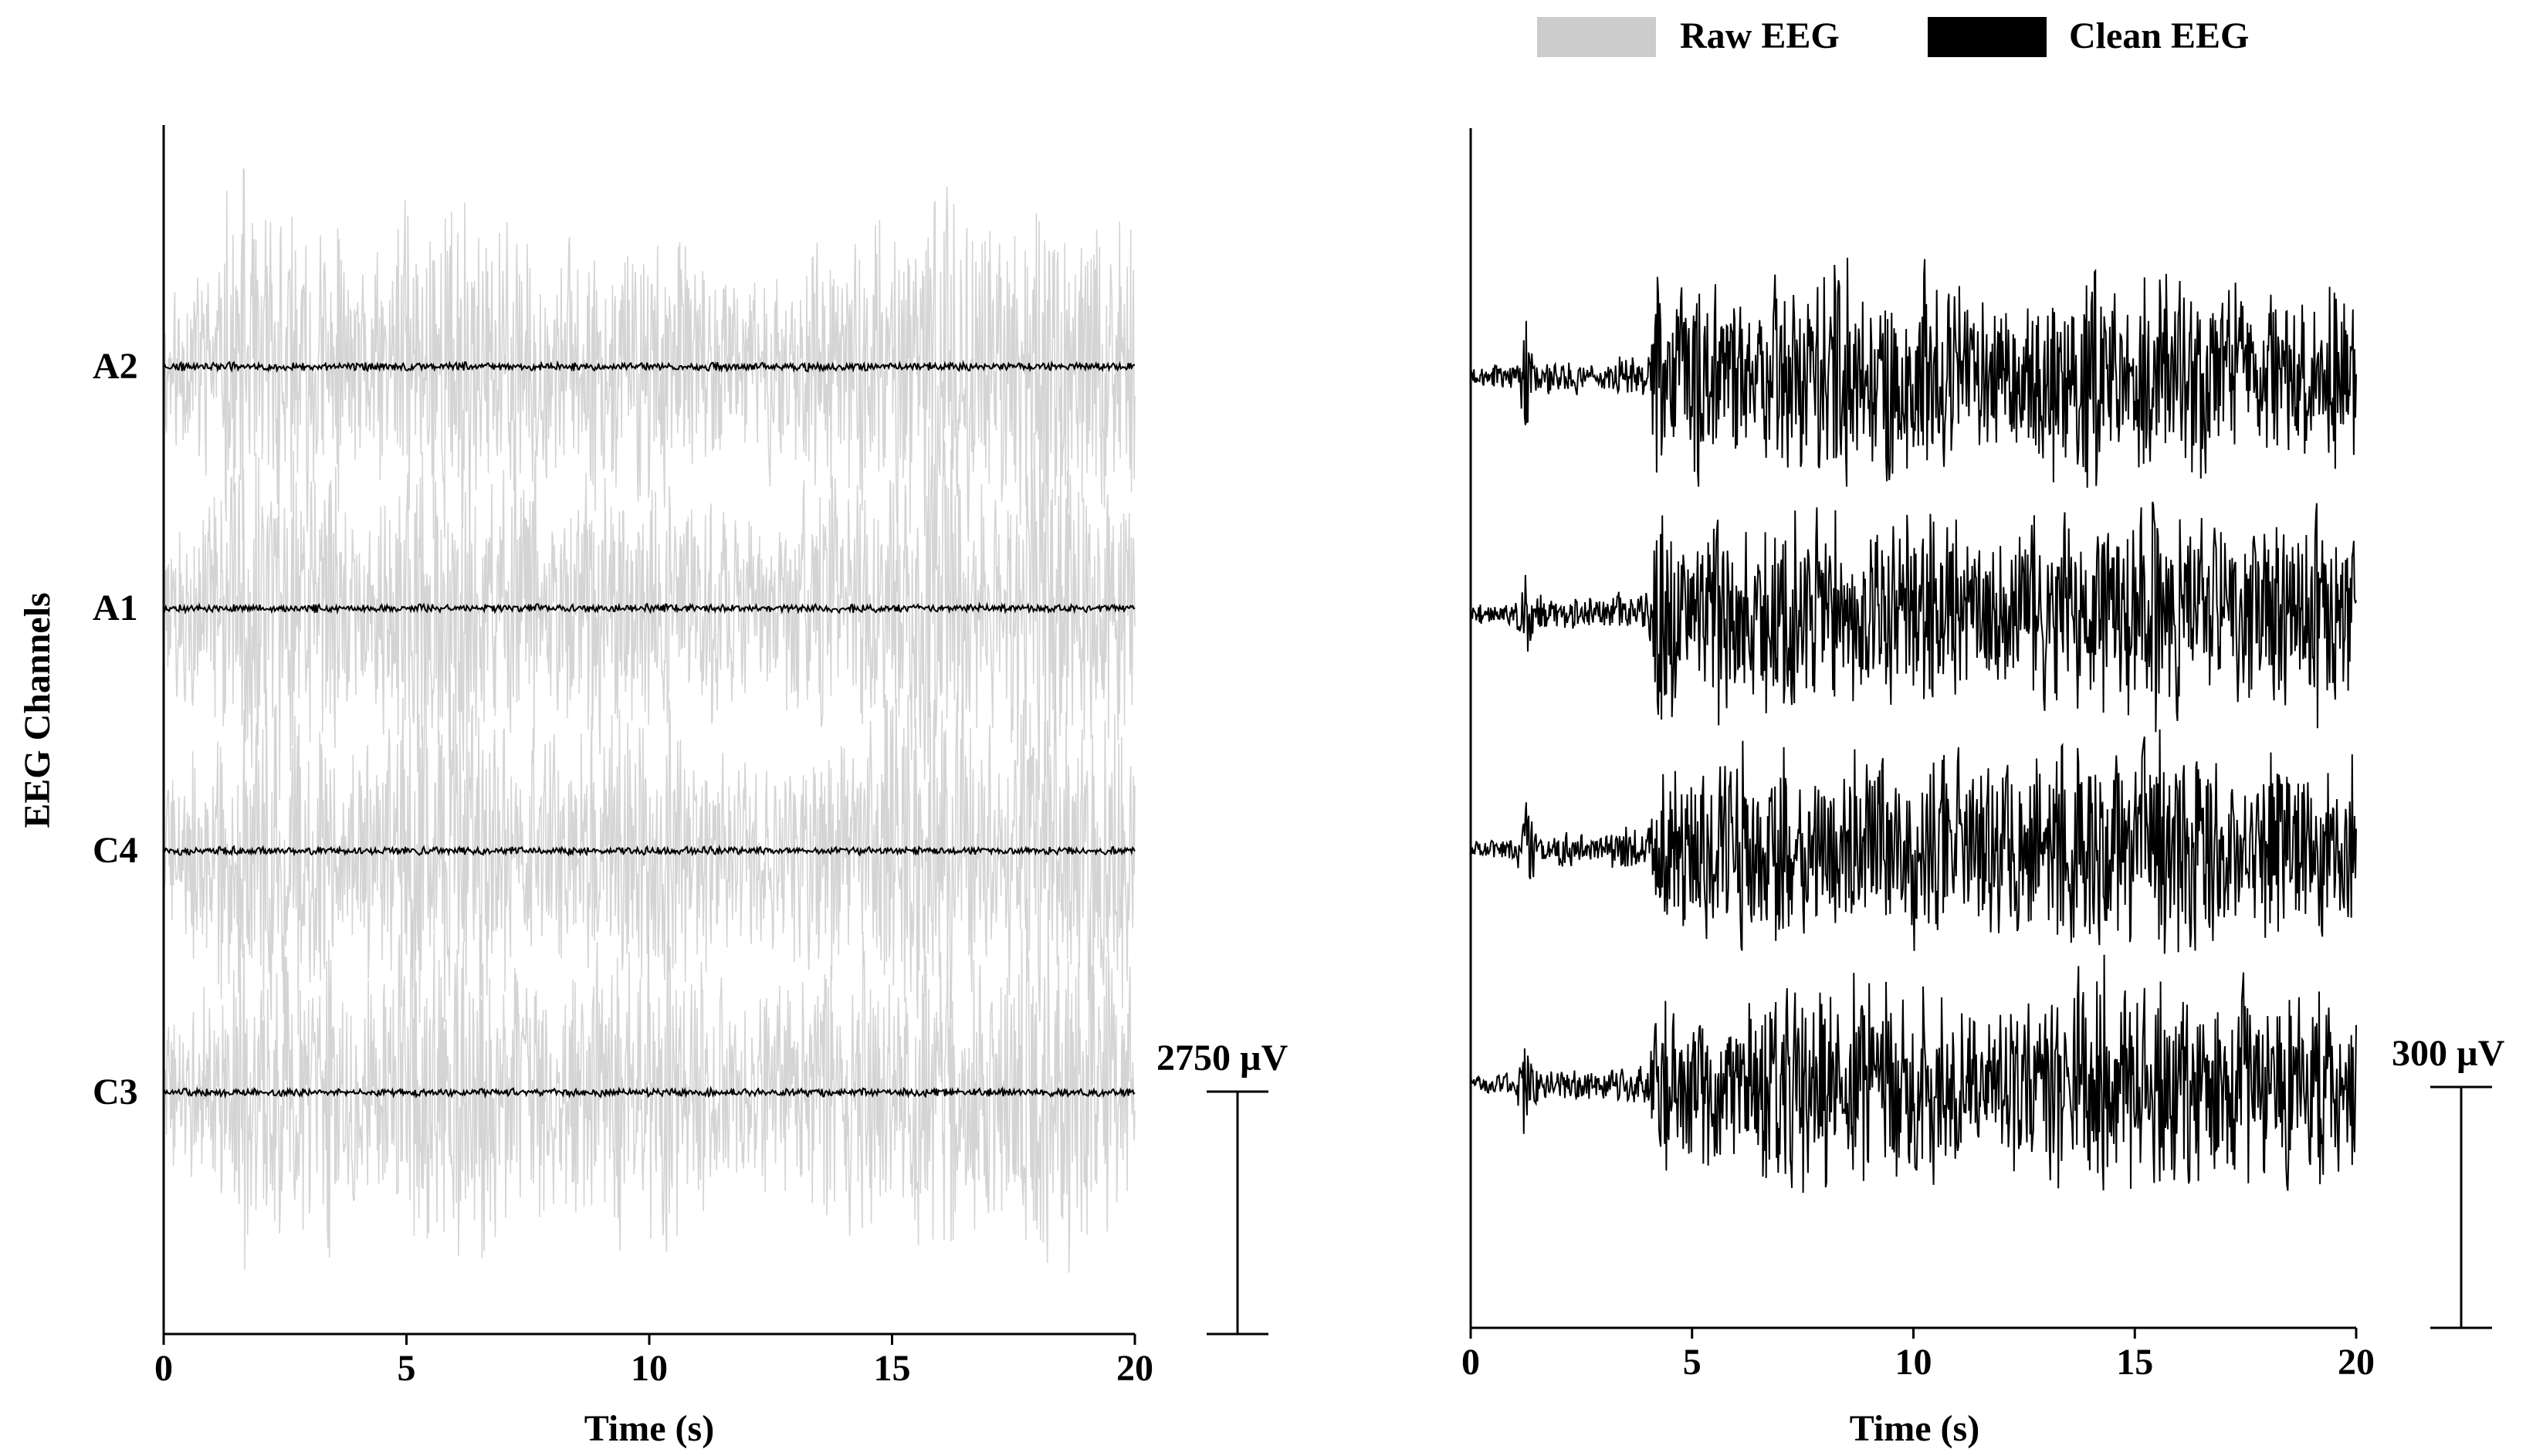 The width and height of the screenshot is (2543, 1456). What do you see at coordinates (1913, 842) in the screenshot?
I see `right-clean-trace-c4` at bounding box center [1913, 842].